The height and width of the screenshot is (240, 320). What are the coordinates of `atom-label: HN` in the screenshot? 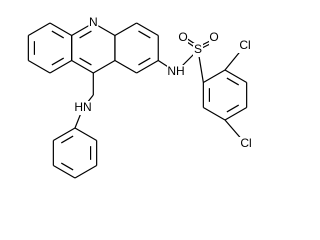 It's located at (82, 107).